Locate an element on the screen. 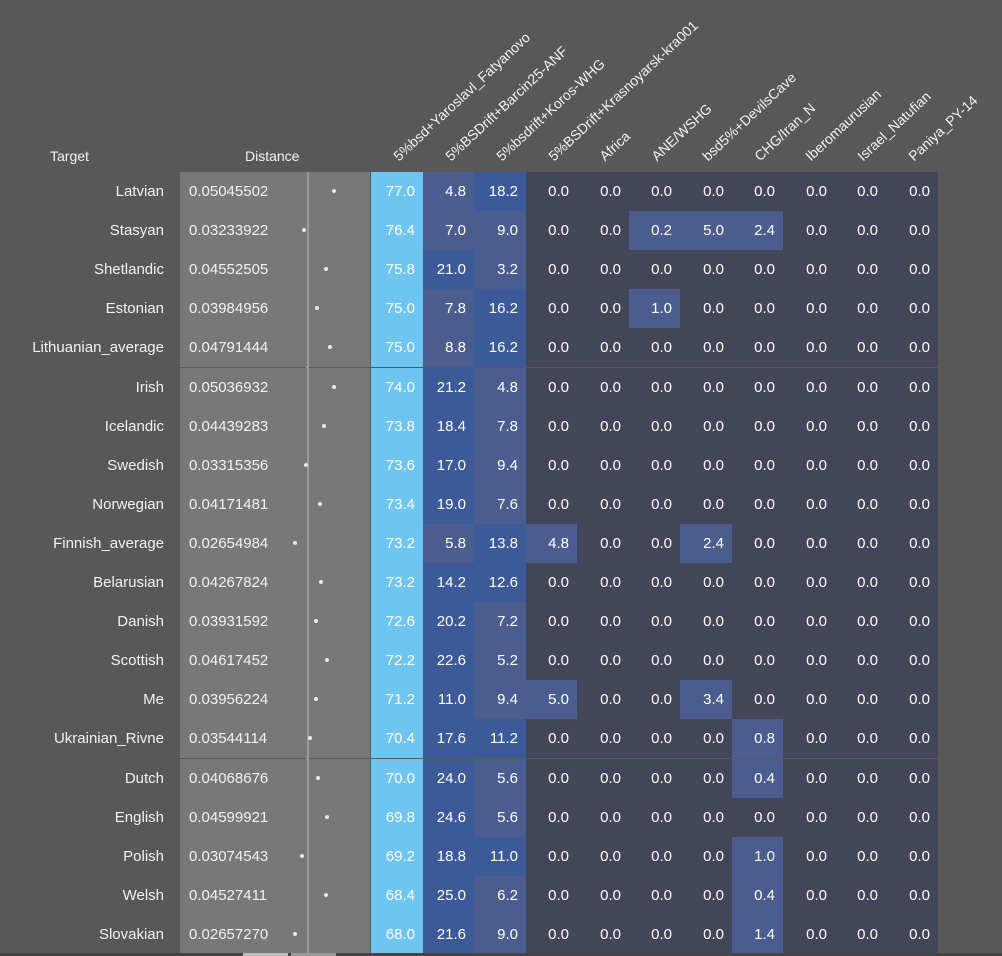 This screenshot has height=956, width=1002. target-label: Me is located at coordinates (153, 699).